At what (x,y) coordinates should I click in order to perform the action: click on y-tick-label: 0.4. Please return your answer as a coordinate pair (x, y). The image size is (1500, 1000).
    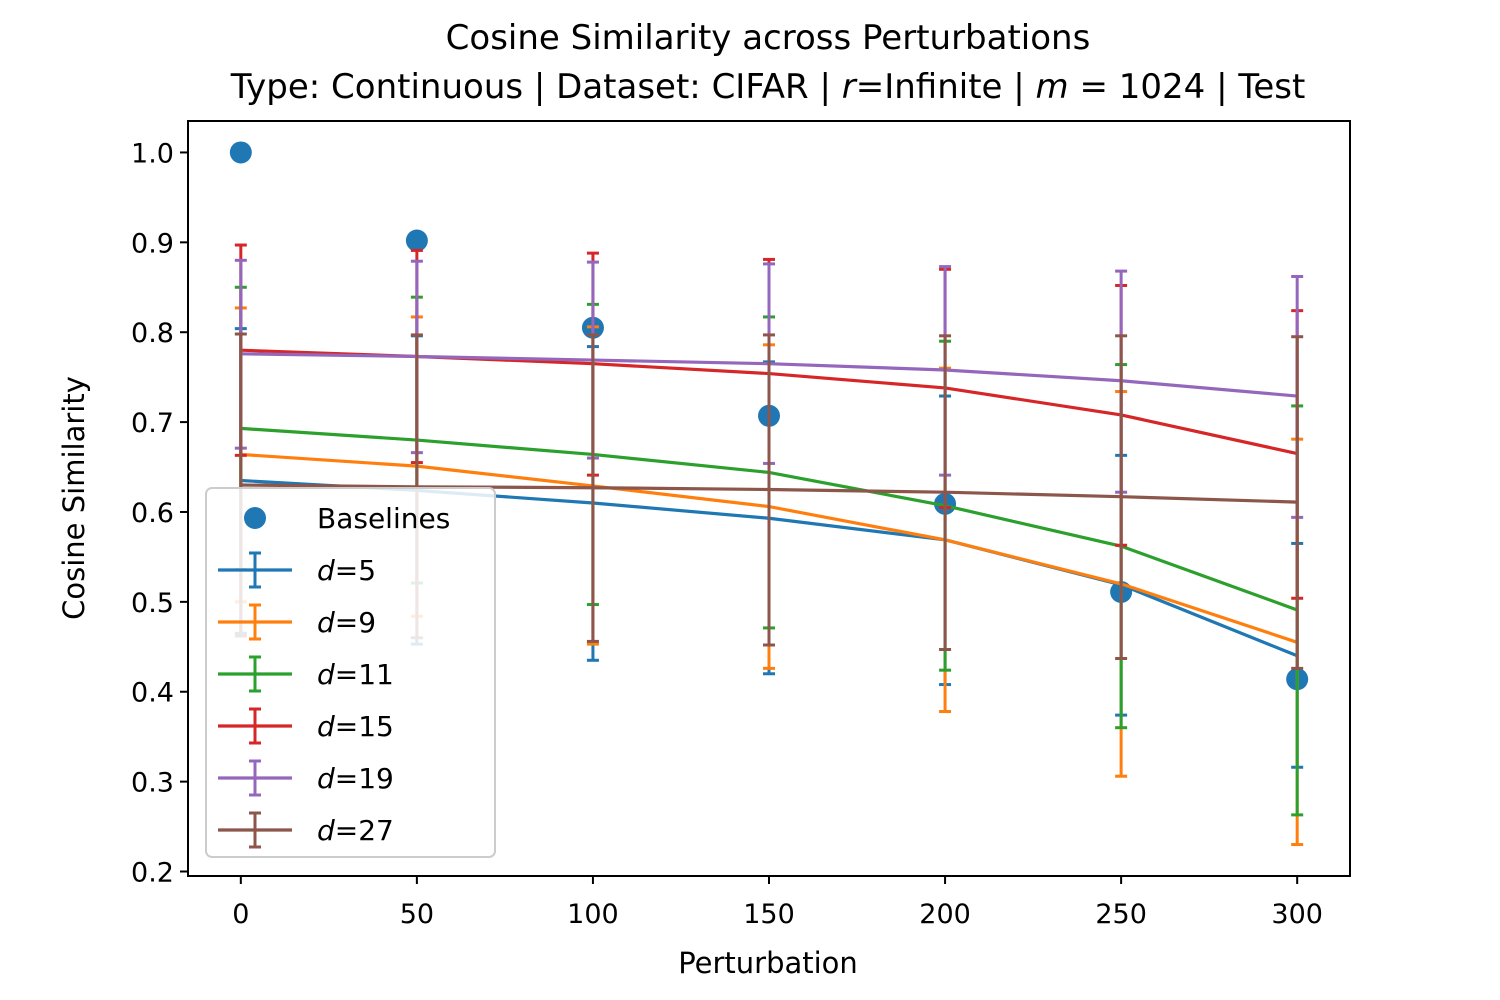
    Looking at the image, I should click on (152, 693).